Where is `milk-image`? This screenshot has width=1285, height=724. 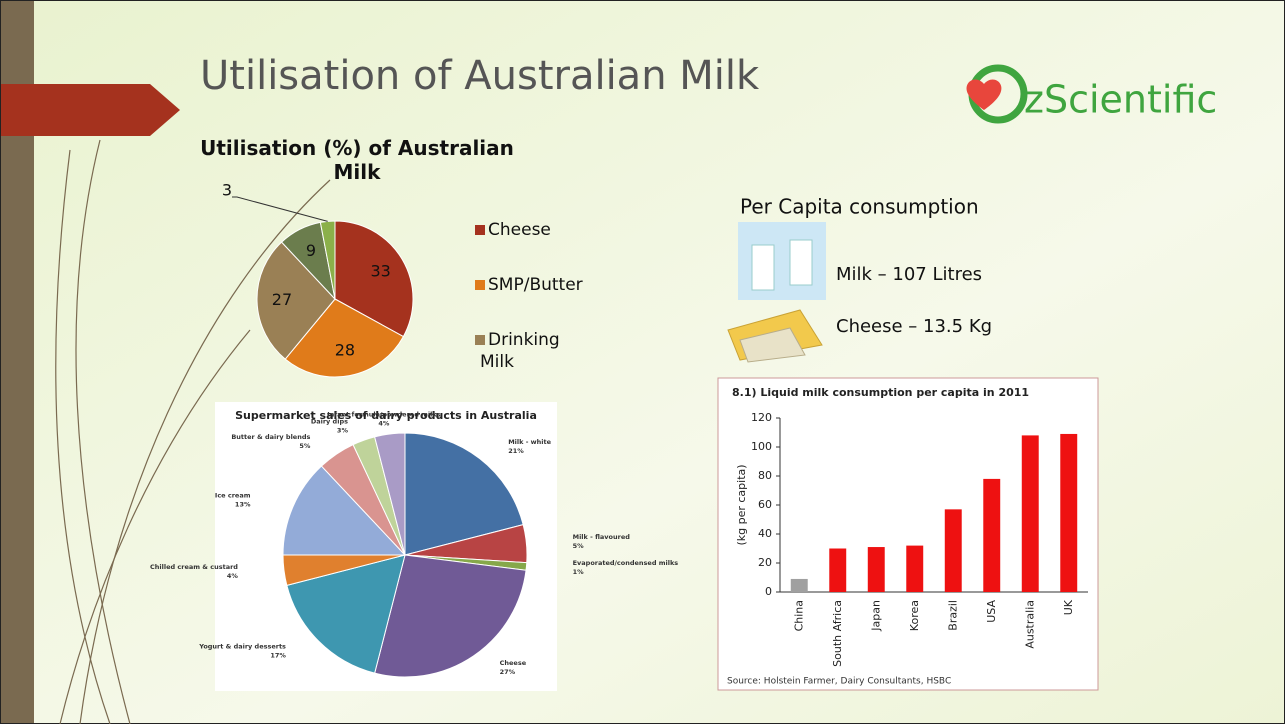
milk-image is located at coordinates (782, 261).